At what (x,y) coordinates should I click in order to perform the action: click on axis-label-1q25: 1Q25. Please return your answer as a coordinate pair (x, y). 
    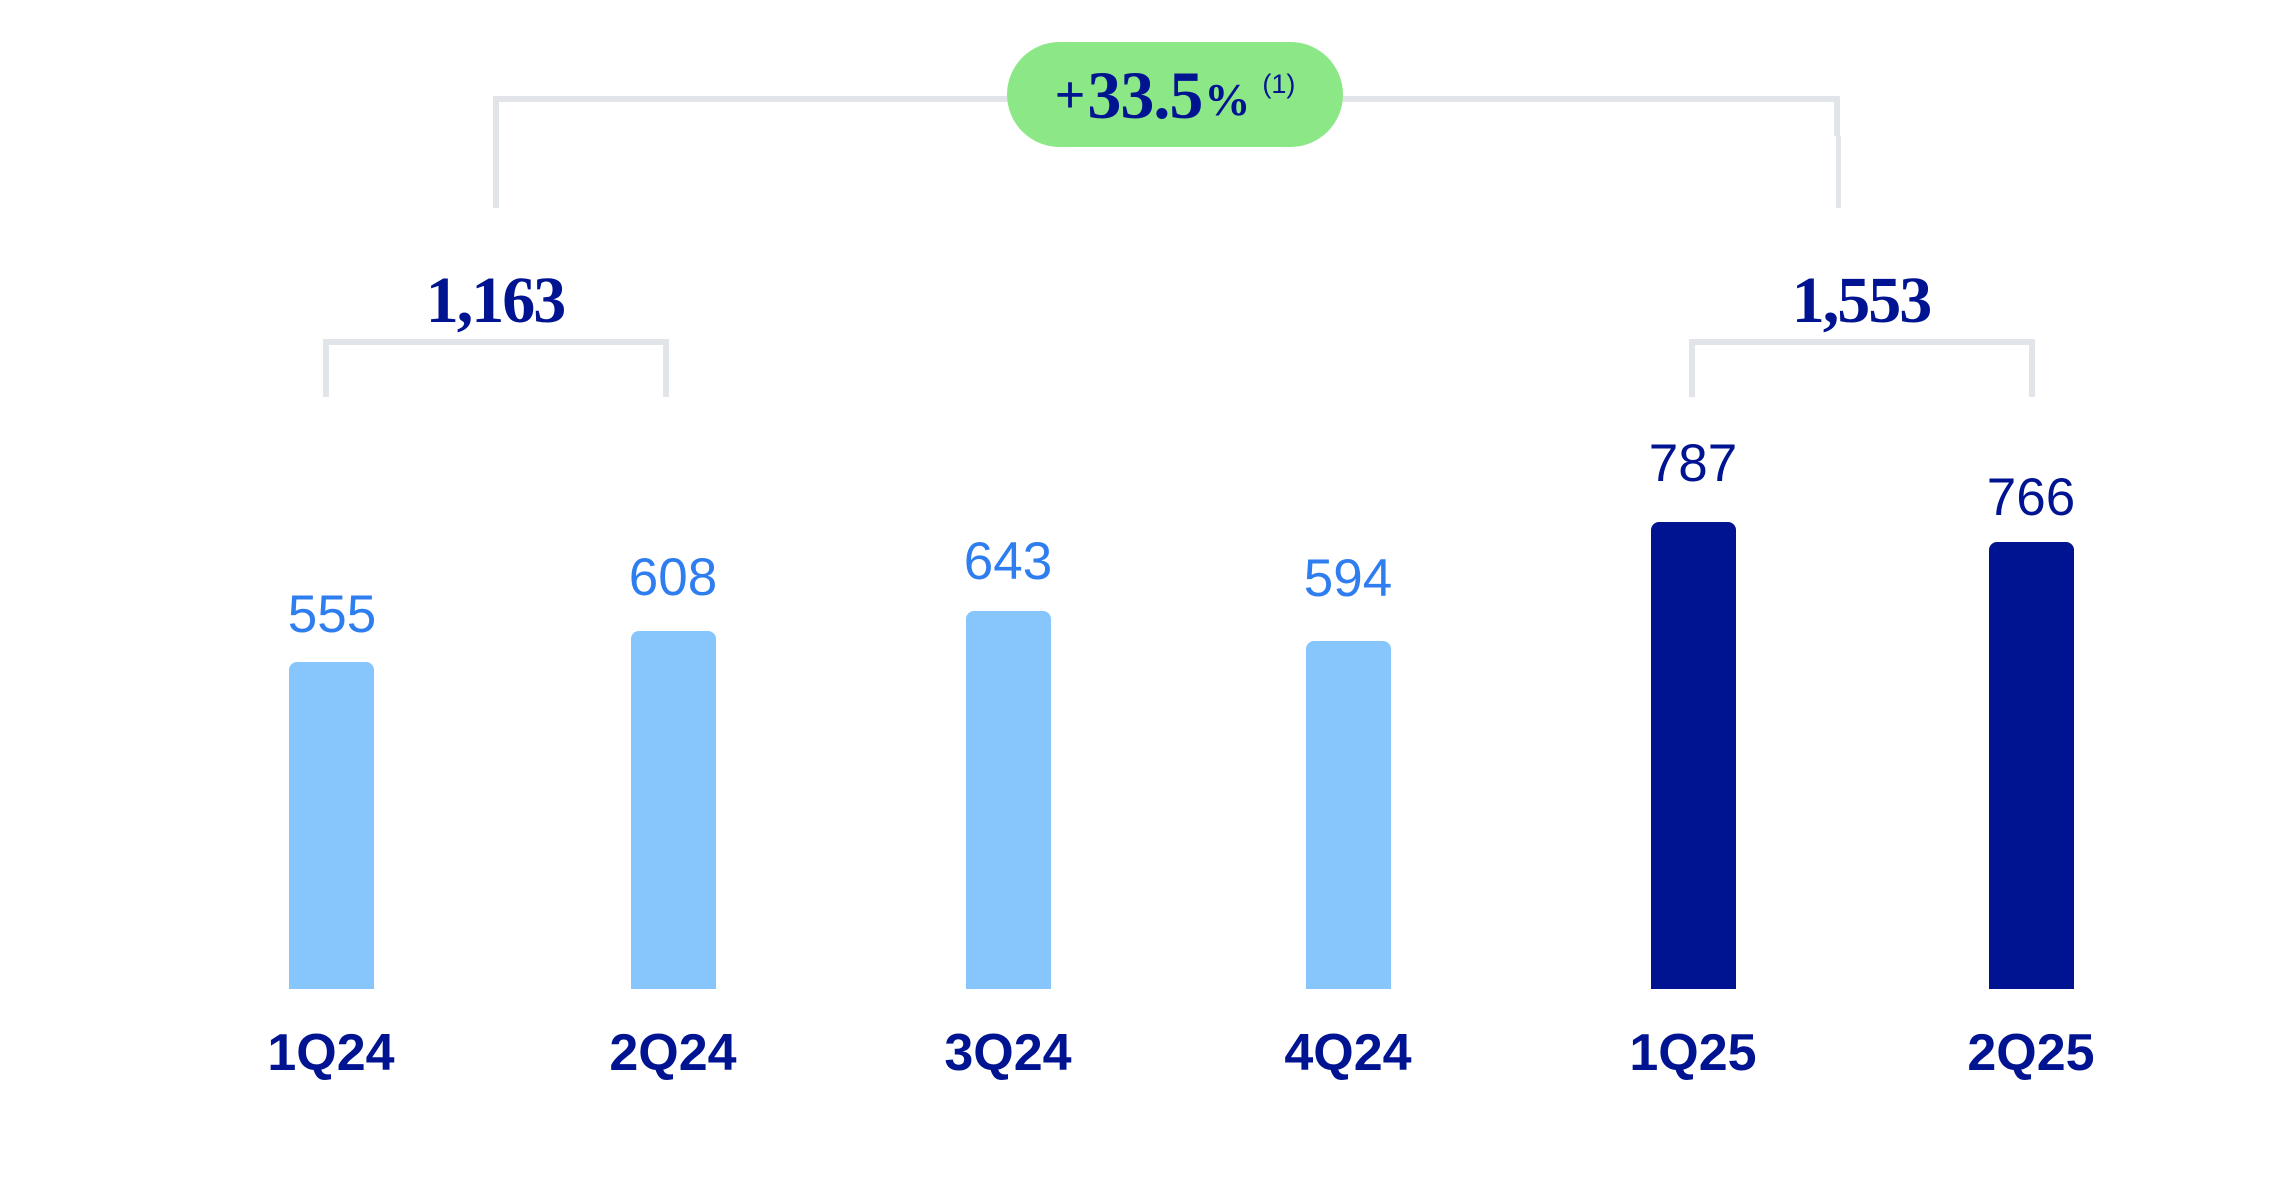
    Looking at the image, I should click on (1693, 1053).